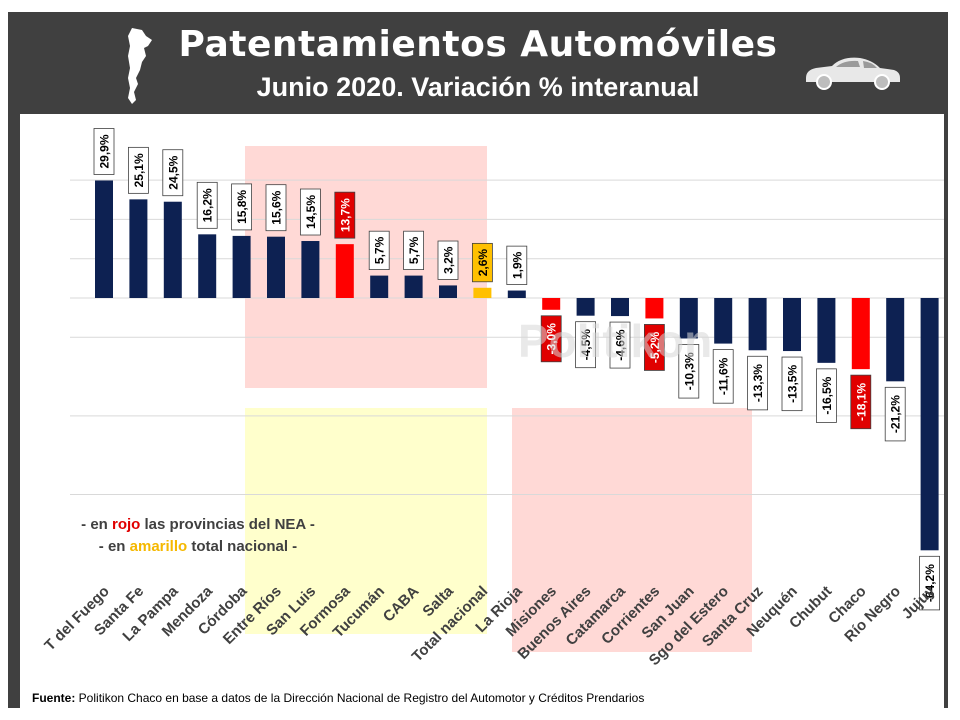 The width and height of the screenshot is (960, 720). What do you see at coordinates (114, 546) in the screenshot?
I see `legend-national-prefix: - en` at bounding box center [114, 546].